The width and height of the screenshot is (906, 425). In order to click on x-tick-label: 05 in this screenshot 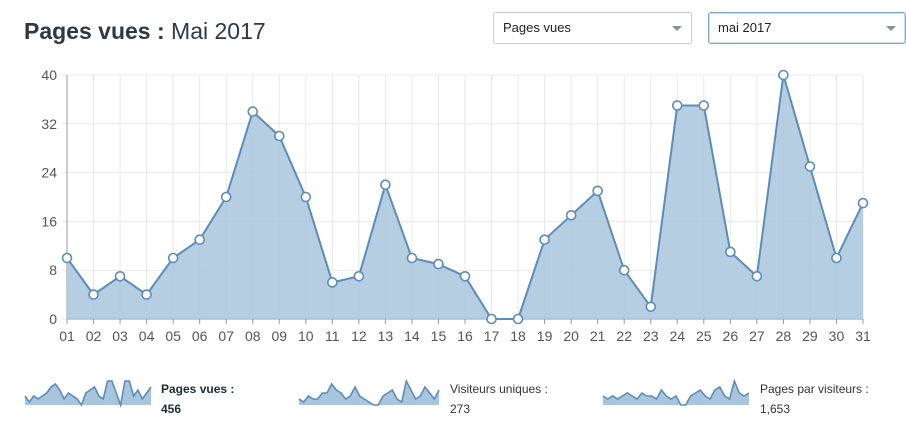, I will do `click(173, 336)`.